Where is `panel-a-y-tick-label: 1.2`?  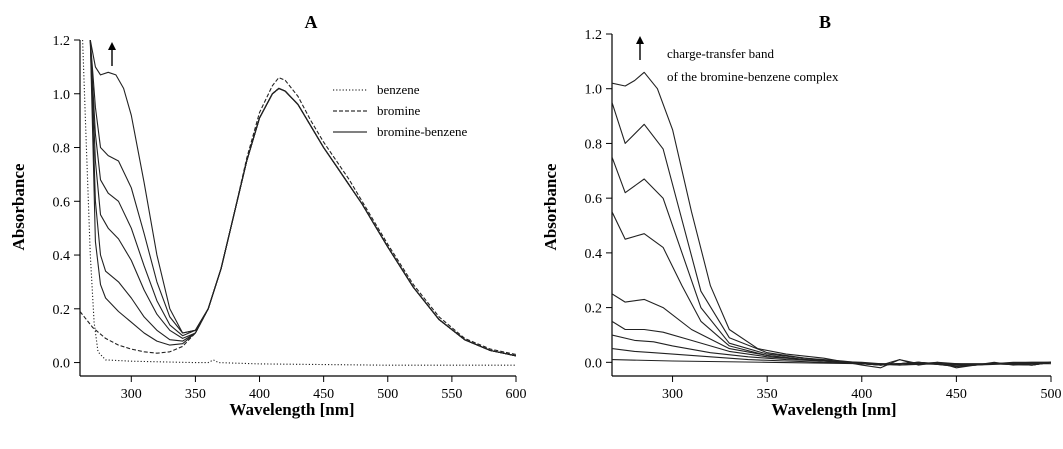 panel-a-y-tick-label: 1.2 is located at coordinates (62, 41).